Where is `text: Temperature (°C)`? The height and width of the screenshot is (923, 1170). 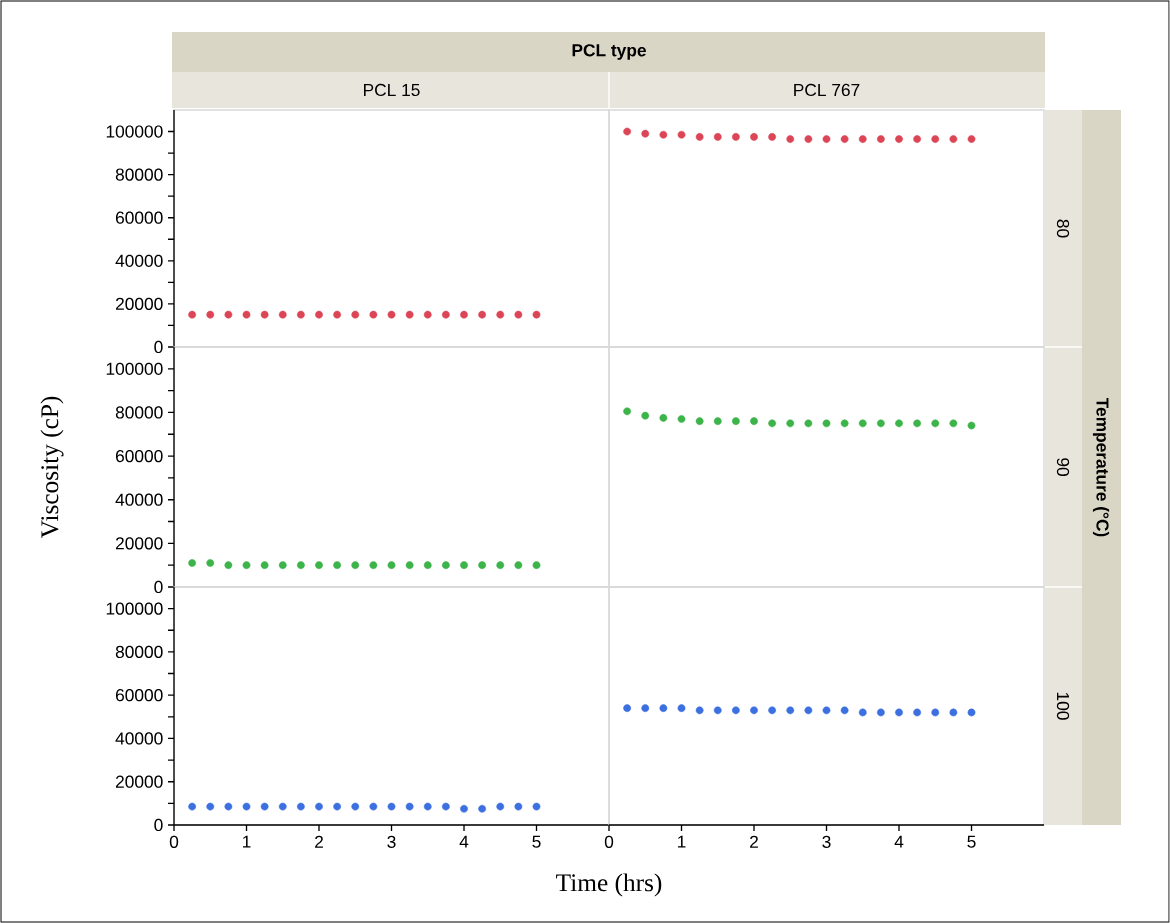 text: Temperature (°C) is located at coordinates (1101, 467).